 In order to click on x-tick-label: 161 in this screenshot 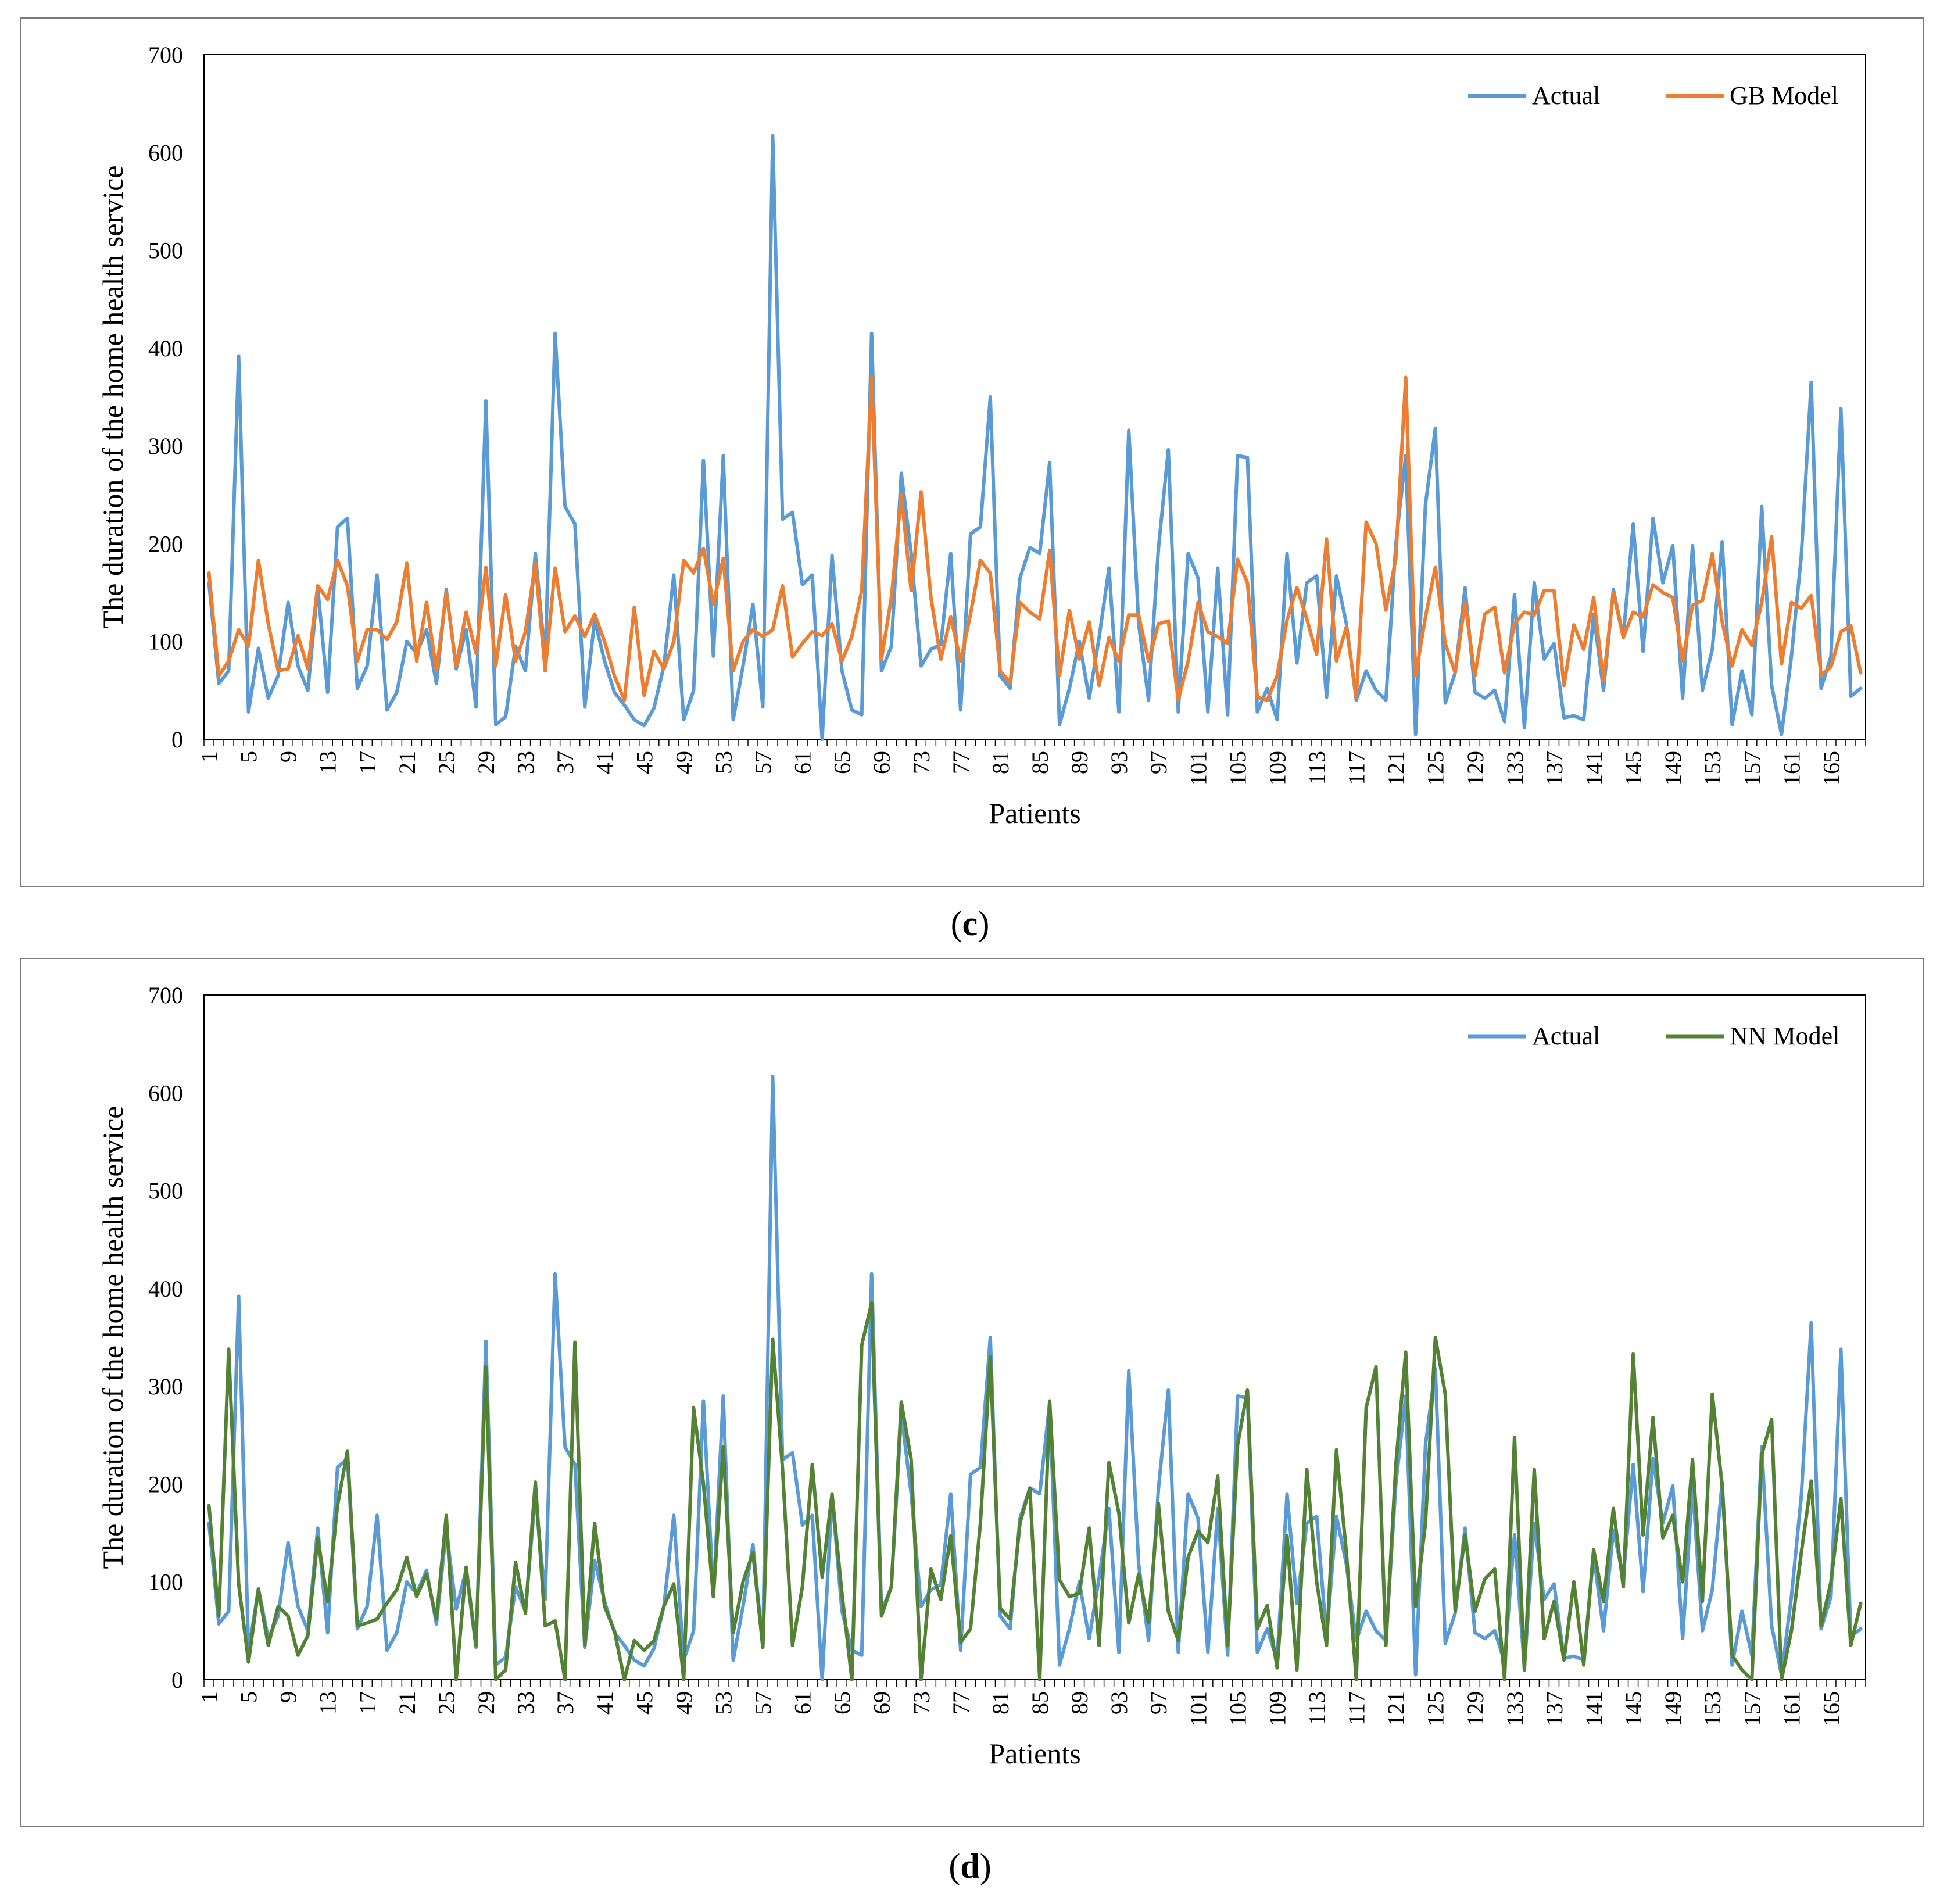, I will do `click(1792, 1709)`.